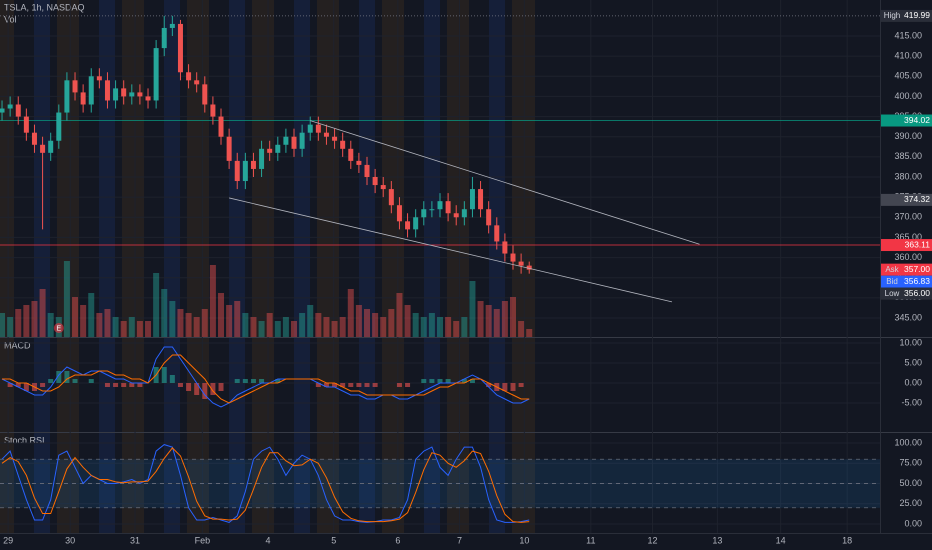 The width and height of the screenshot is (932, 550). I want to click on price-label-value: 419.99, so click(917, 15).